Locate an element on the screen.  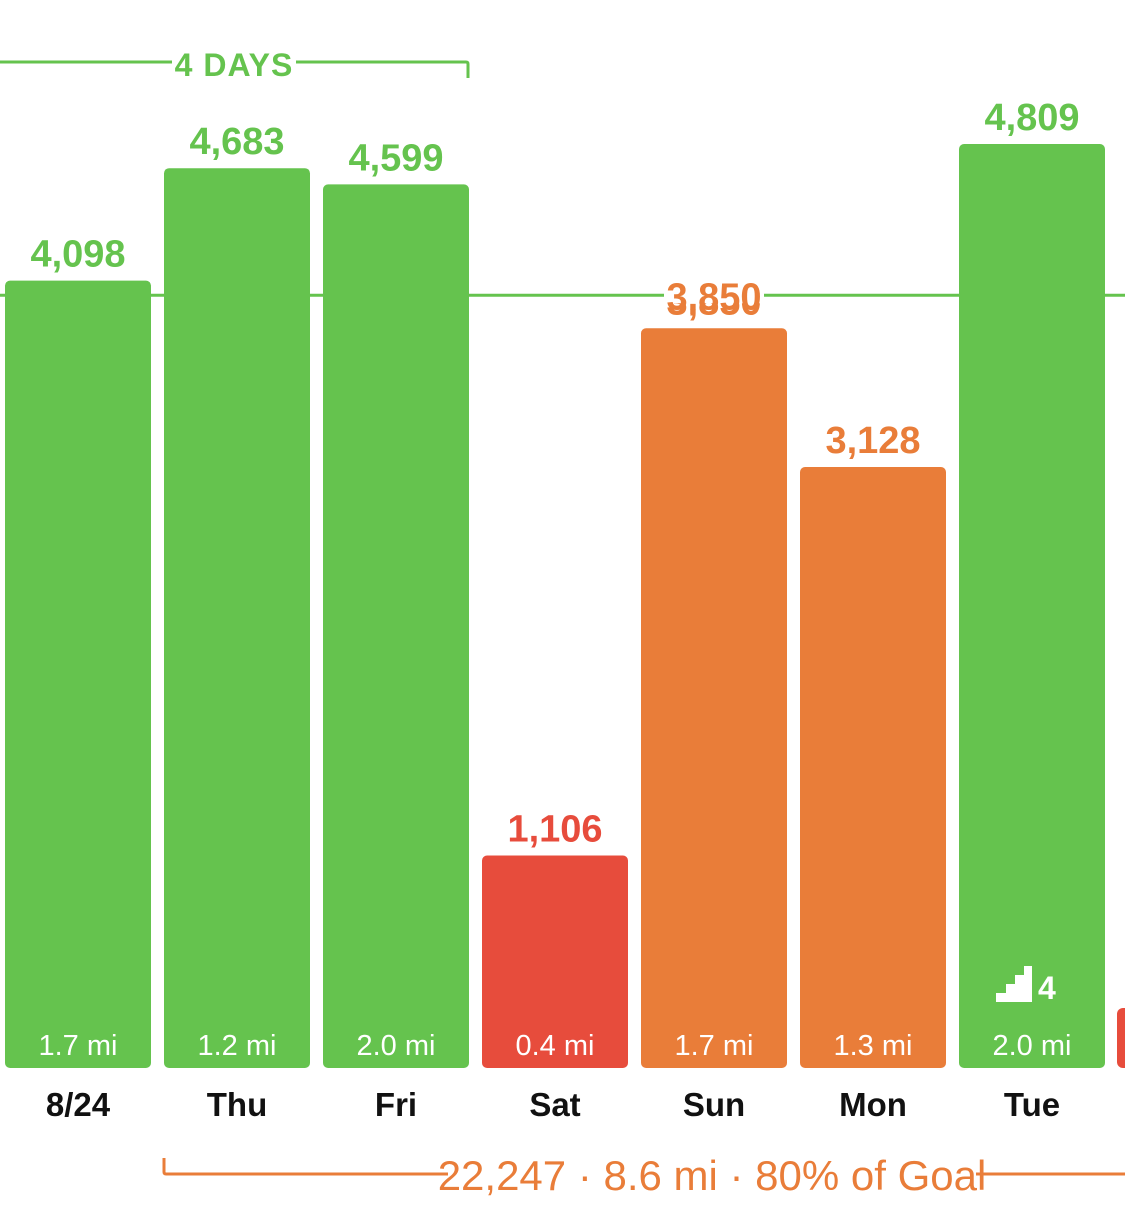
bar-tue is located at coordinates (1032, 606).